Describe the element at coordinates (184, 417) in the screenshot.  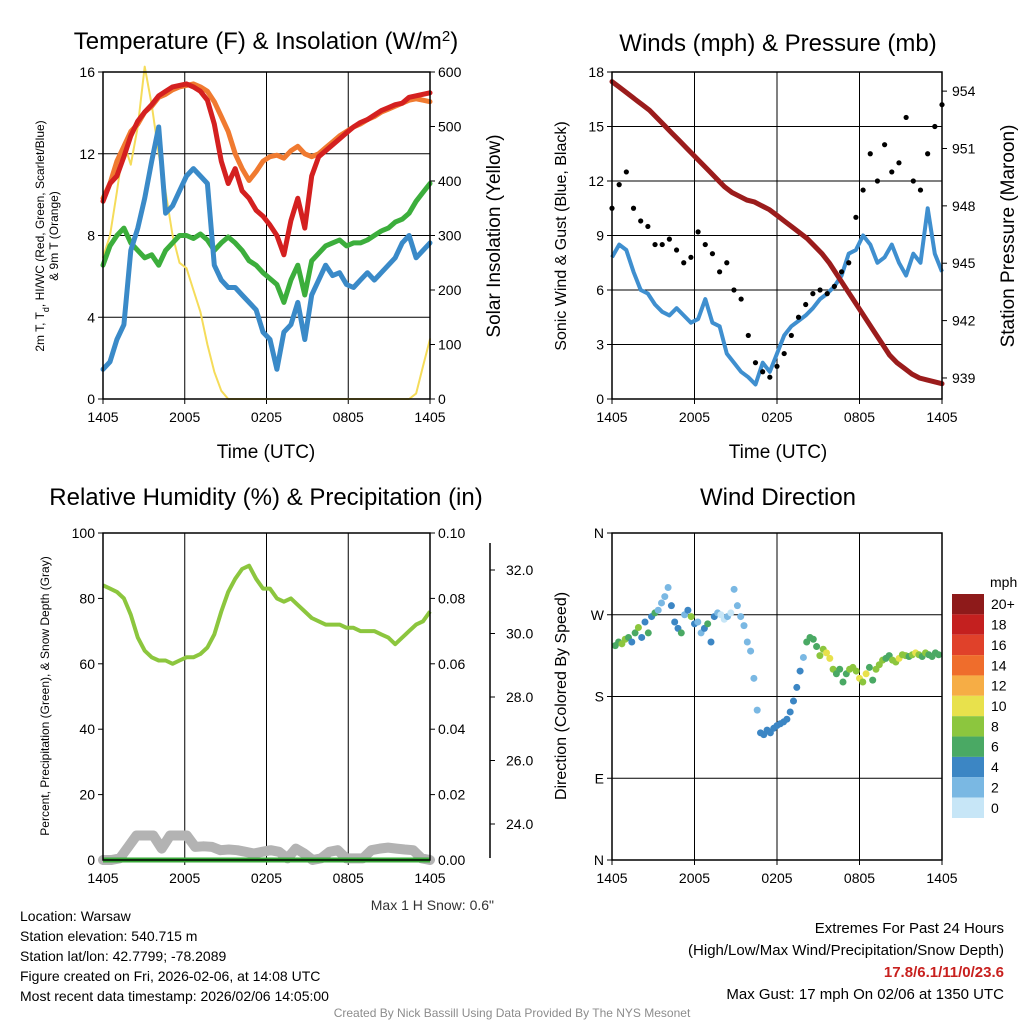
I see `x-tick-label: 2005` at that location.